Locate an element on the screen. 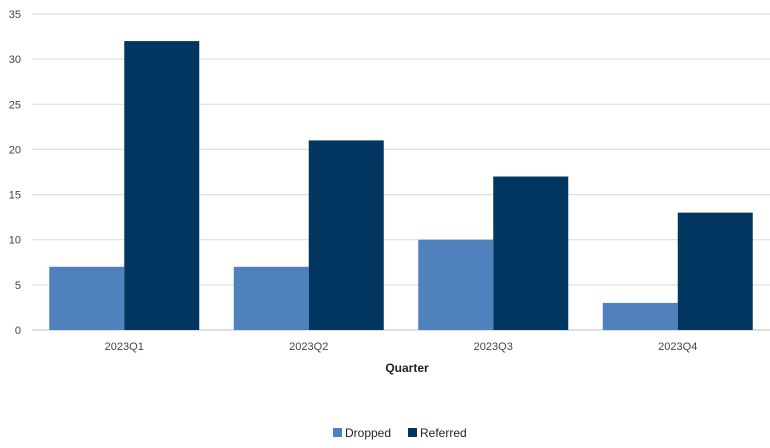  bar-referred-2023q2 is located at coordinates (346, 235).